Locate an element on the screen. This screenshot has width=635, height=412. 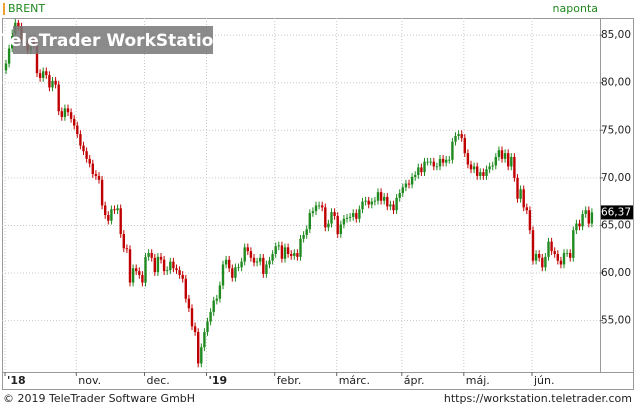
x-tick-label: nov. is located at coordinates (89, 380).